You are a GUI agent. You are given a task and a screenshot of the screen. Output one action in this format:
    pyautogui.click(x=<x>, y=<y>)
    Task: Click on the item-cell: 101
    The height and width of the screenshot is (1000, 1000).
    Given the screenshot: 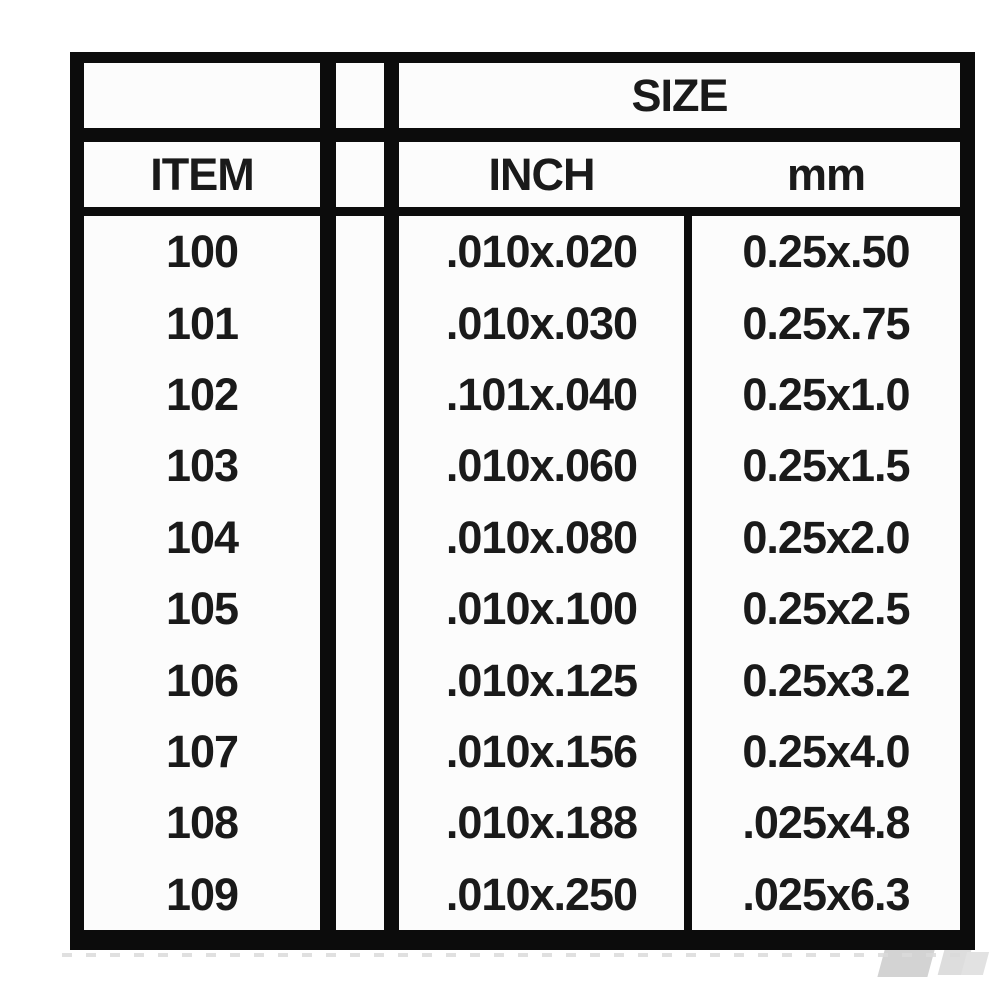 What is the action you would take?
    pyautogui.click(x=202, y=323)
    